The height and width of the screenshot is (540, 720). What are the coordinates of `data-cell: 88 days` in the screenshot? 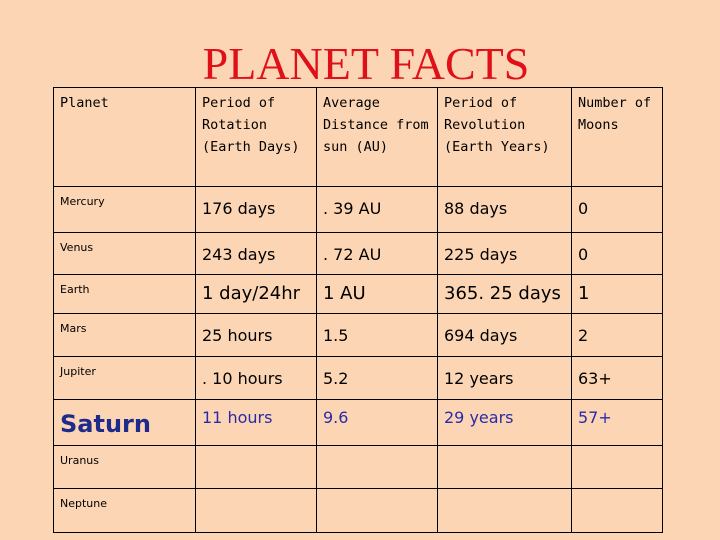 It's located at (504, 209).